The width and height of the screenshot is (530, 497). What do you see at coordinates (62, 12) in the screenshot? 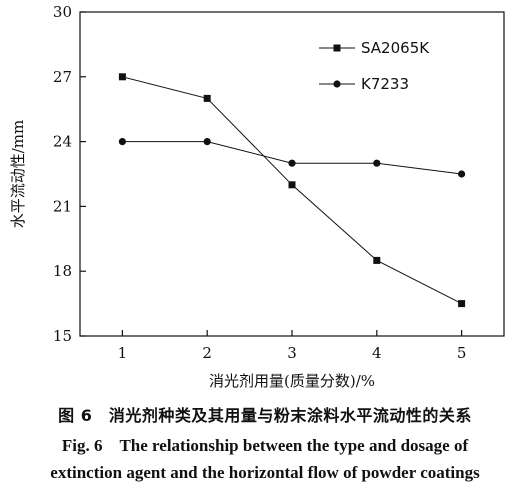
I see `y-tick-label: 30` at bounding box center [62, 12].